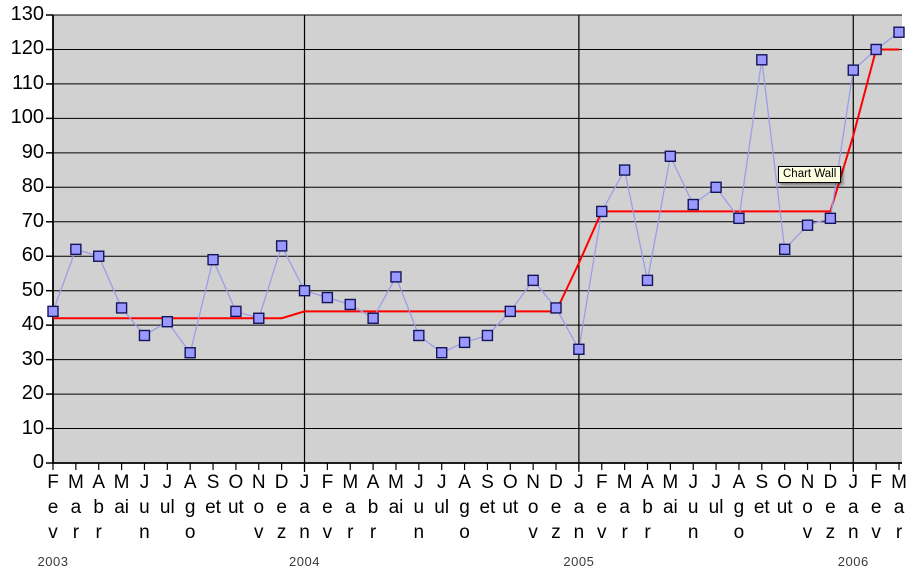  Describe the element at coordinates (32, 255) in the screenshot. I see `y-axis-label: 60` at that location.